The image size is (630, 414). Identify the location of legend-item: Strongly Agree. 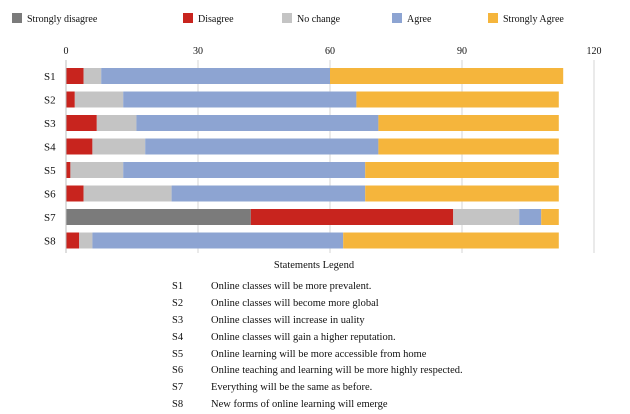
(526, 19).